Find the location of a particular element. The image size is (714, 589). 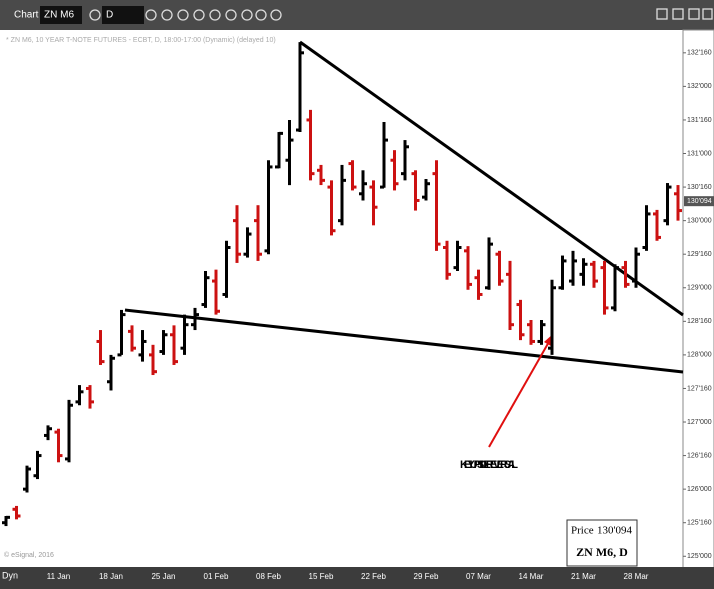

y-tick-label: 129'160 is located at coordinates (699, 254).